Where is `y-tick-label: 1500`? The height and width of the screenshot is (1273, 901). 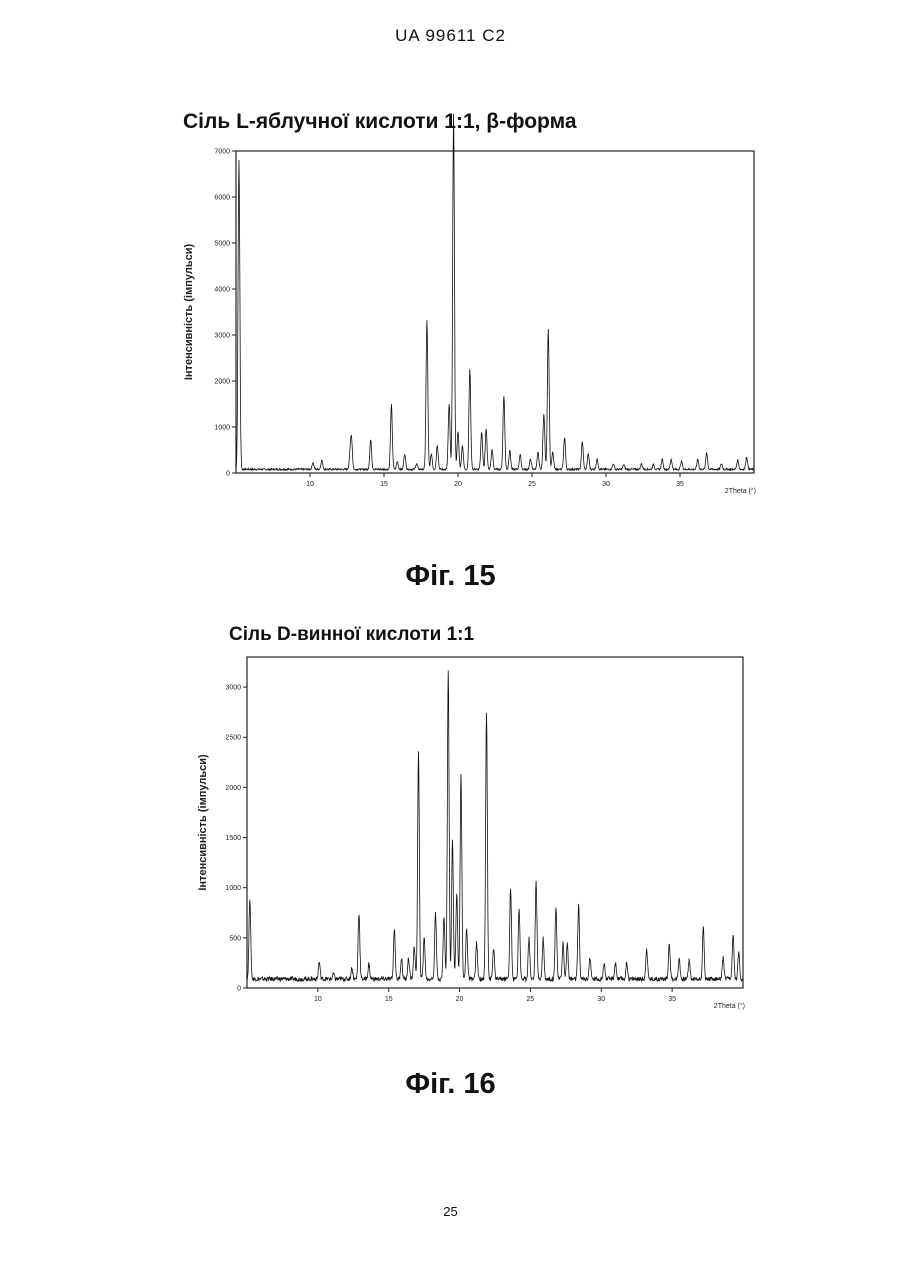
y-tick-label: 1500 is located at coordinates (233, 838).